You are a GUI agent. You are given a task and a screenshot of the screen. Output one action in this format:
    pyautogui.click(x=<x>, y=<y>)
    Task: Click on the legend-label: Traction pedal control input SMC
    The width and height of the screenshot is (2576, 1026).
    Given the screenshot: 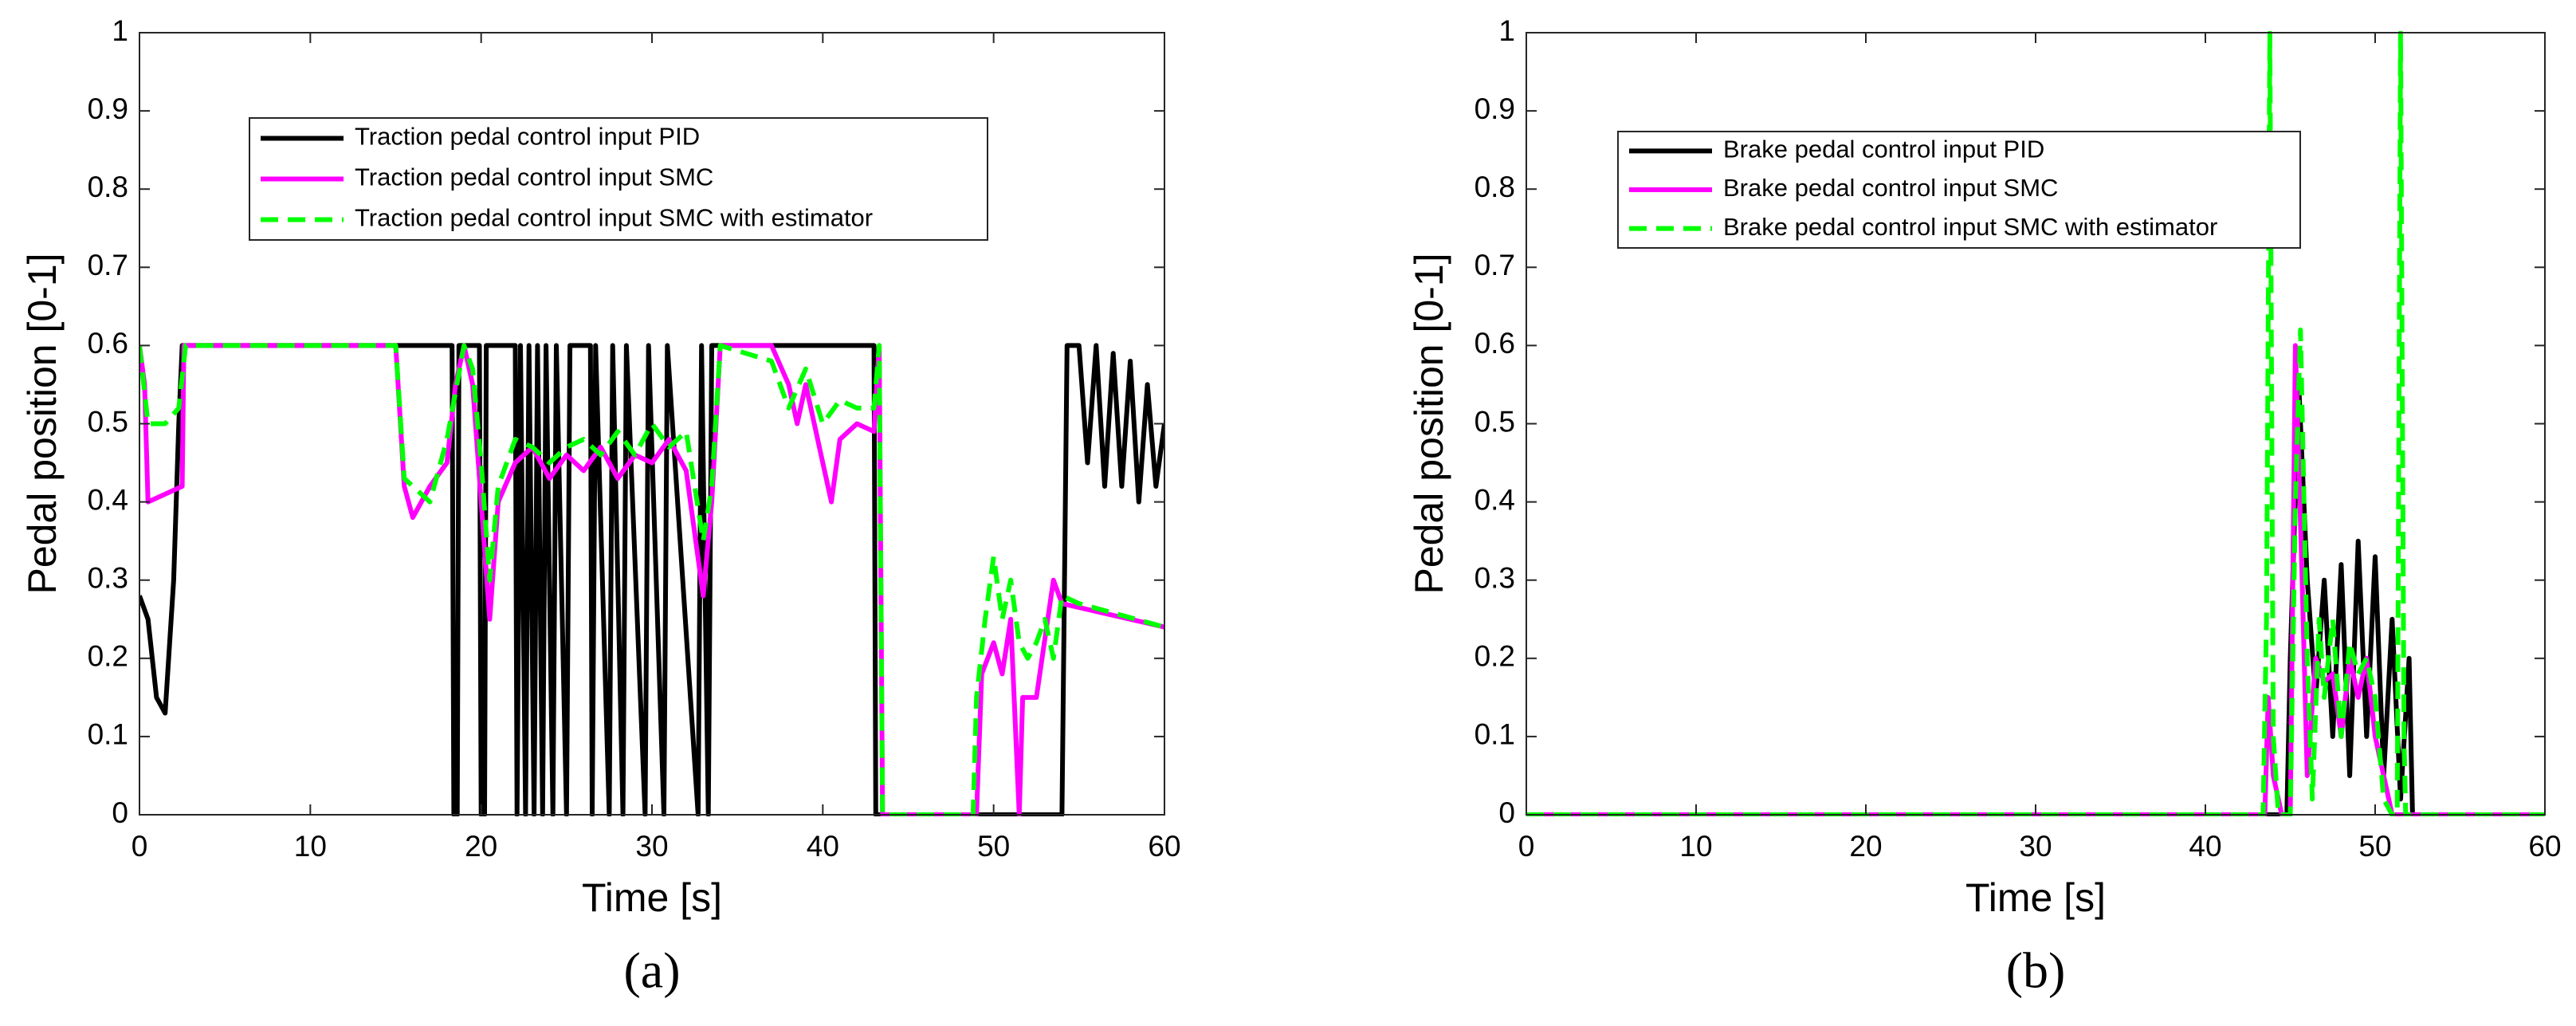 What is the action you would take?
    pyautogui.click(x=534, y=177)
    